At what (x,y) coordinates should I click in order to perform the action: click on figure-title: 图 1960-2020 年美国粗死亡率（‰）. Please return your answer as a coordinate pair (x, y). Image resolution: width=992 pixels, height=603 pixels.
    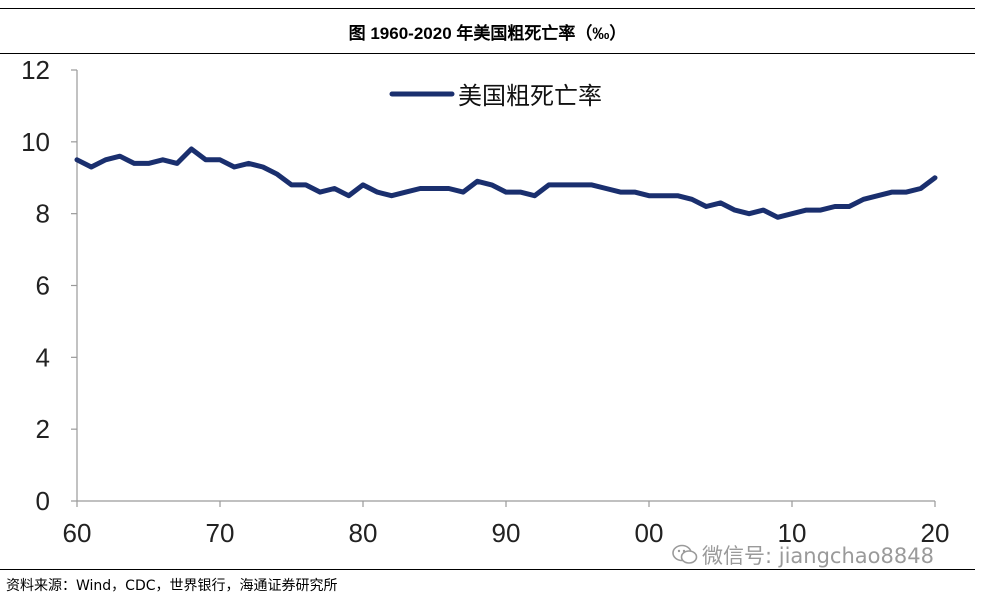
    Looking at the image, I should click on (487, 31).